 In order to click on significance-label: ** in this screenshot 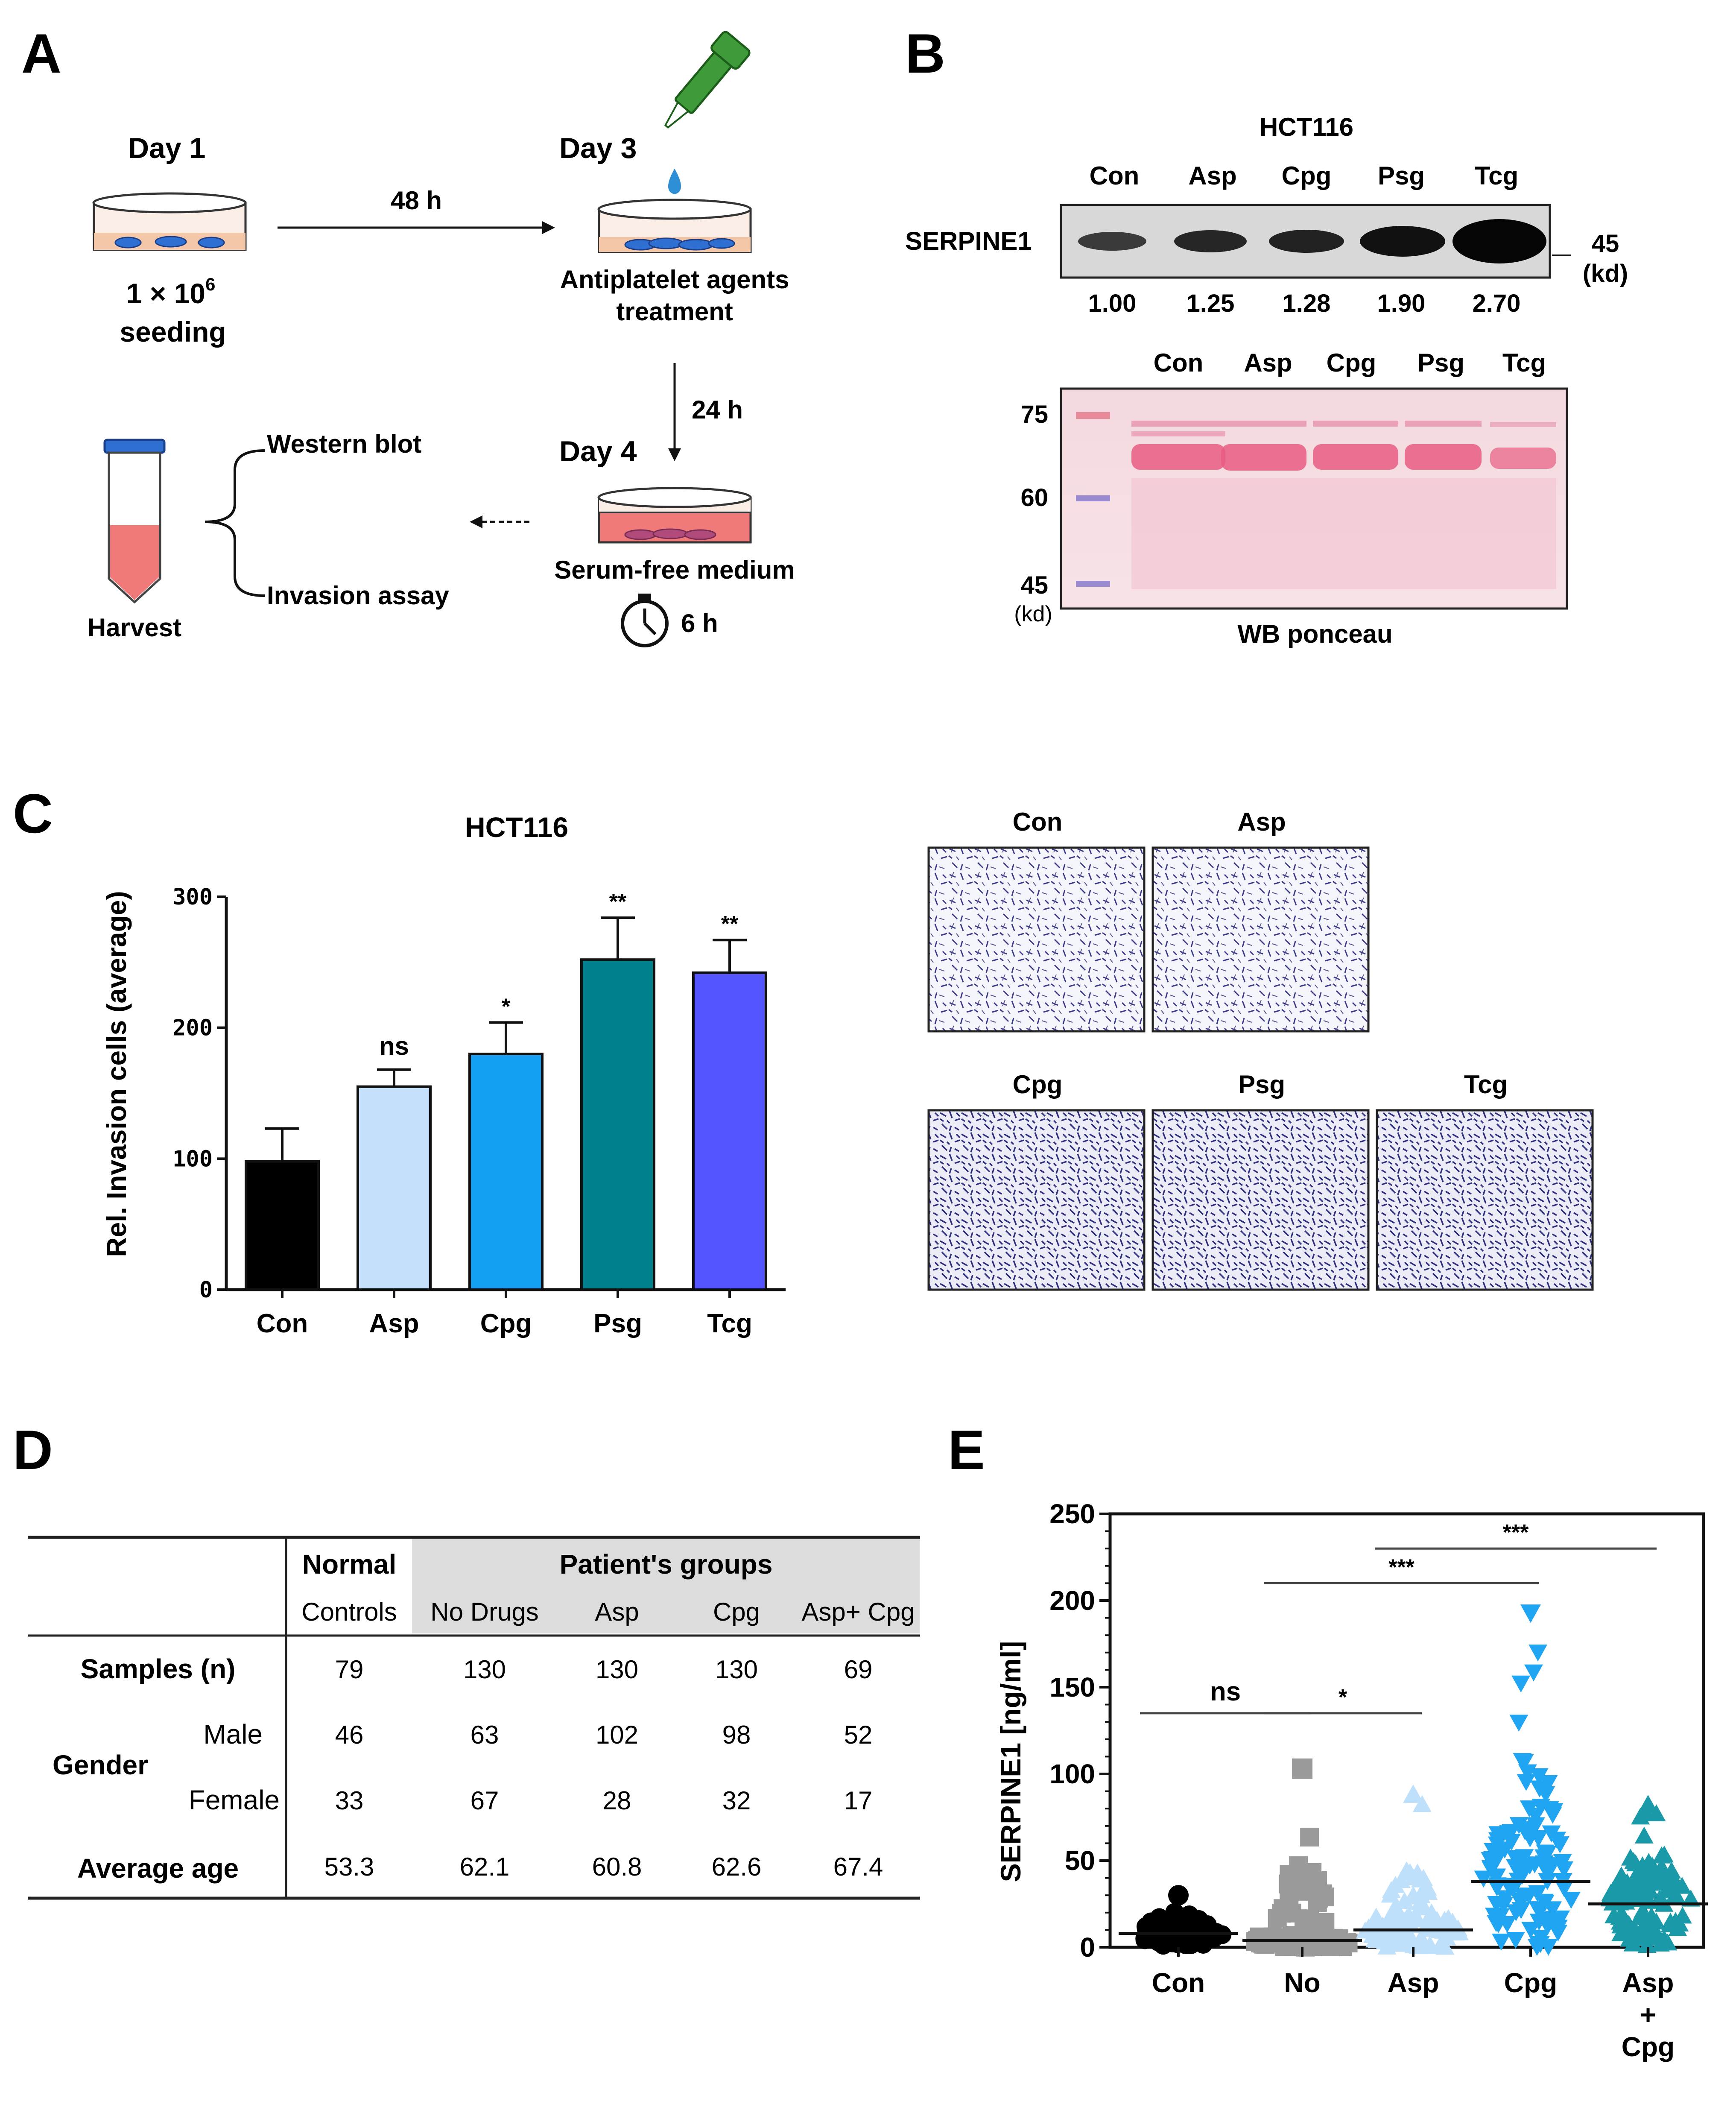, I will do `click(618, 902)`.